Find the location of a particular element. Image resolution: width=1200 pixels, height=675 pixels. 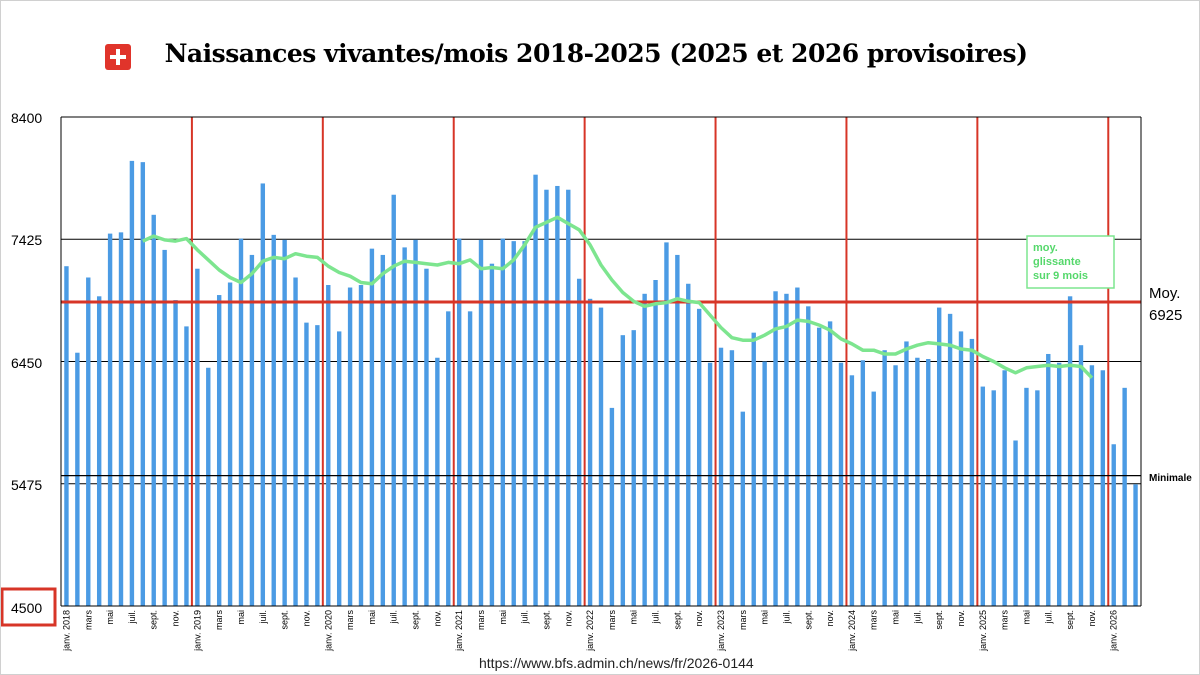

swiss-flag-icon is located at coordinates (118, 57).